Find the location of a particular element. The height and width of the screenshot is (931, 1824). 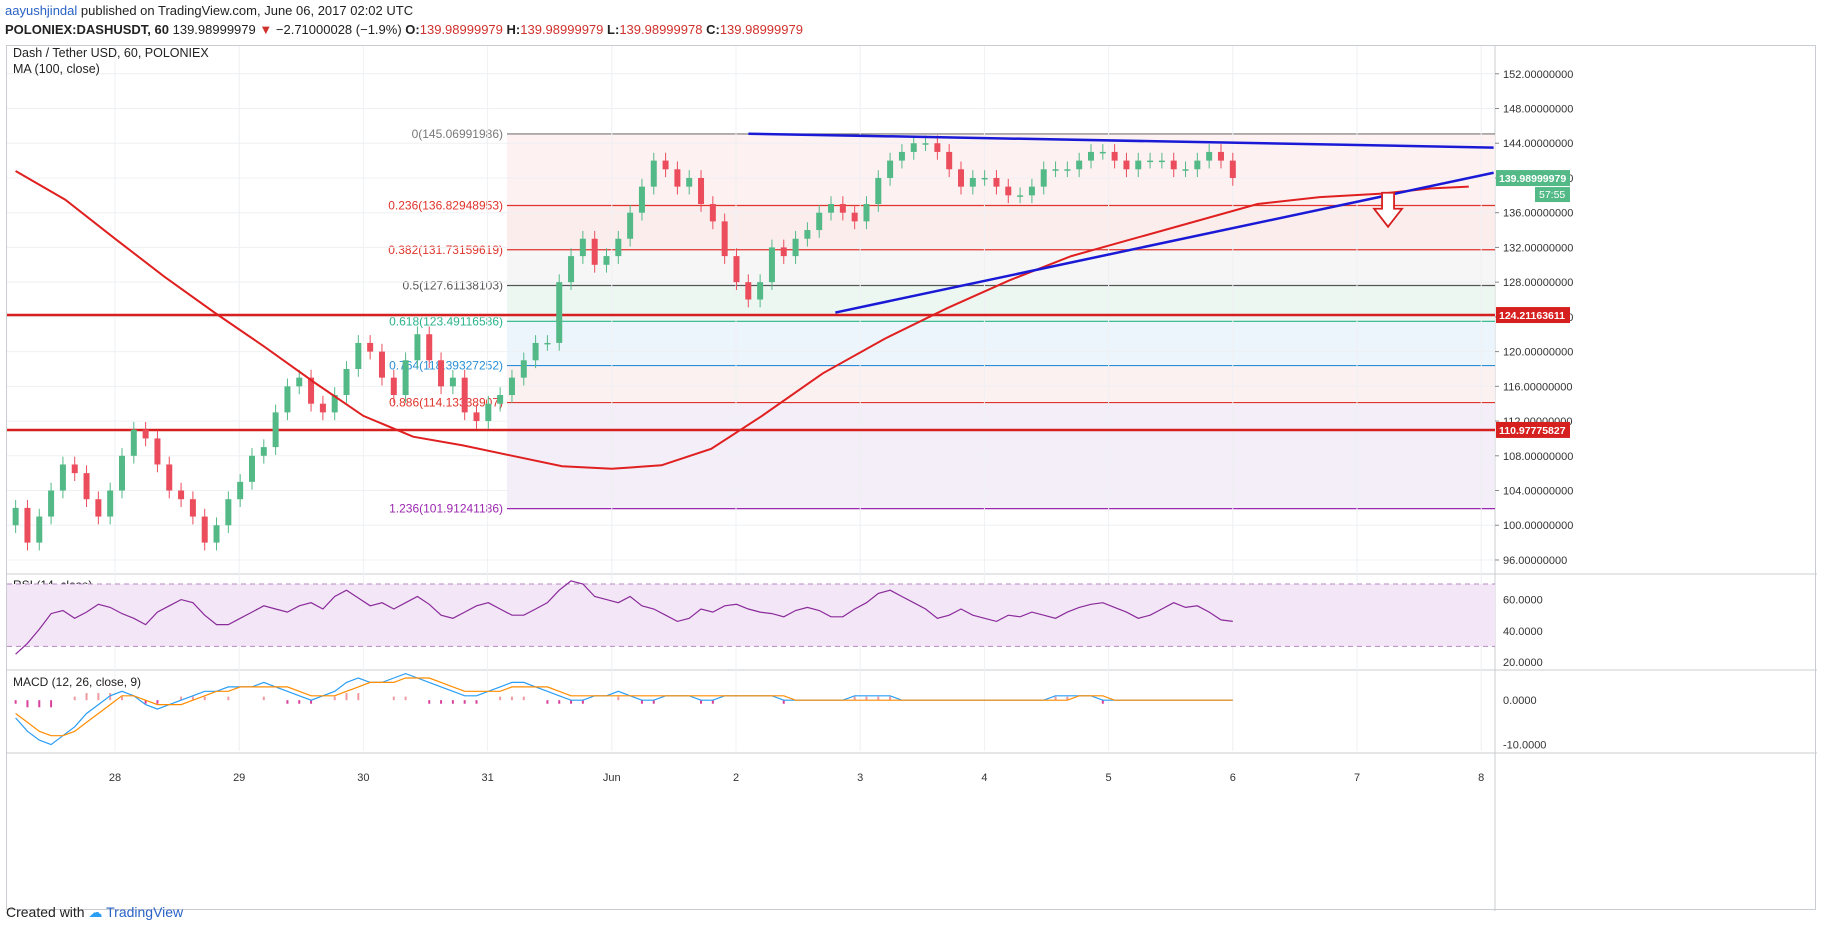

chart-title: Dash / Tether USD, 60, POLONIEX is located at coordinates (111, 53).